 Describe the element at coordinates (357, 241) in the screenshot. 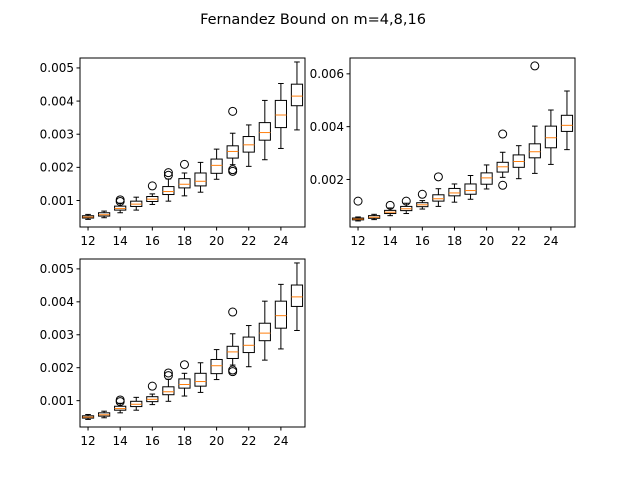

I see `x-tick-label: 12` at that location.